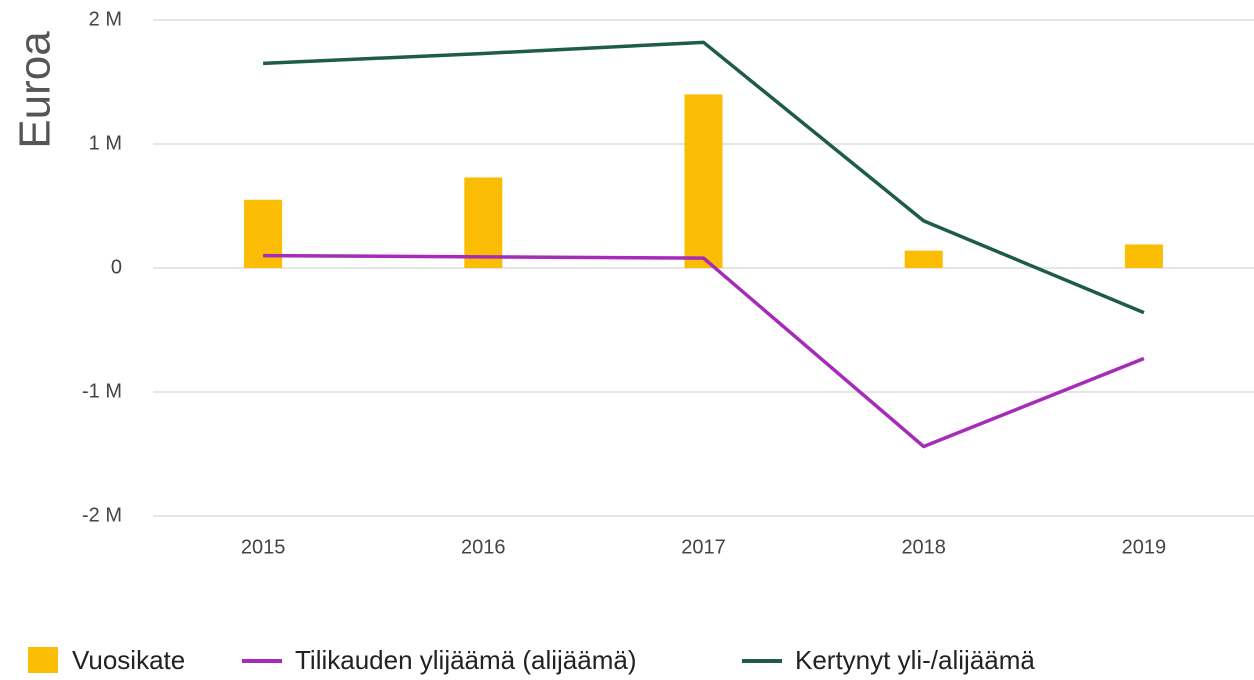 This screenshot has width=1254, height=680. Describe the element at coordinates (116, 267) in the screenshot. I see `y-tick-label: 0` at that location.